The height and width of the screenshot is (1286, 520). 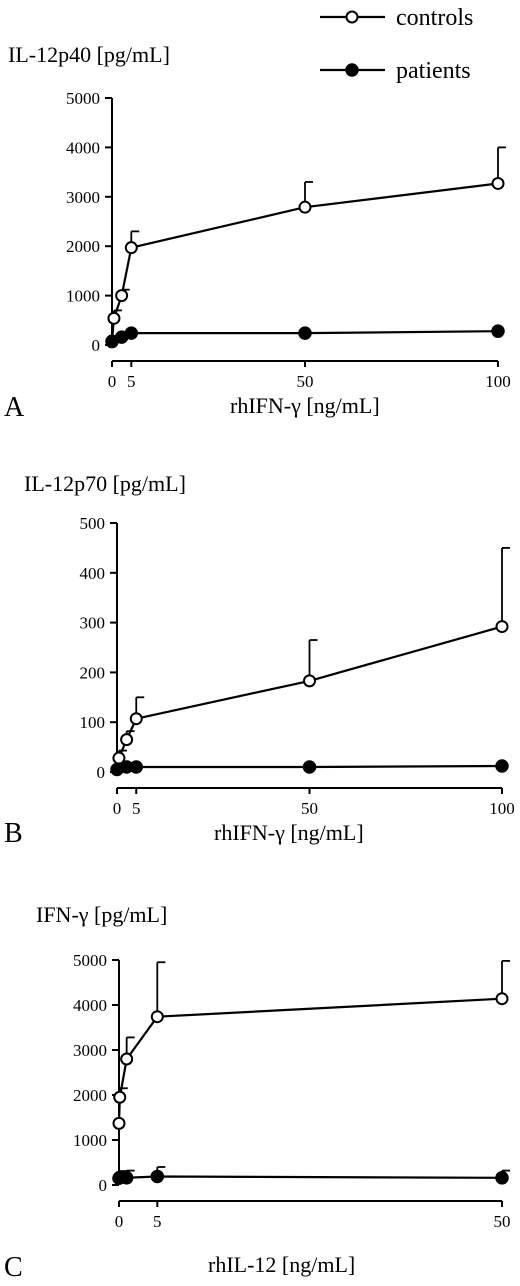 I want to click on panel-a-x-tick-label: 50, so click(x=305, y=381).